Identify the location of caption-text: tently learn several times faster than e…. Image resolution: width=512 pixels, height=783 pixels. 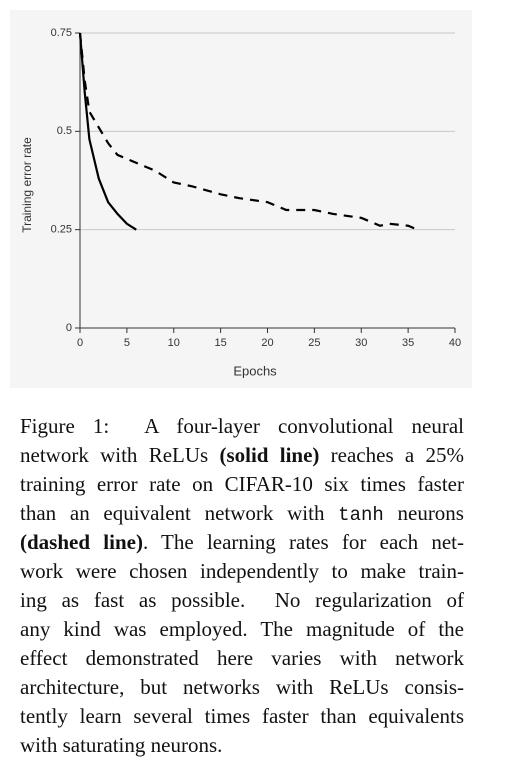
(242, 716).